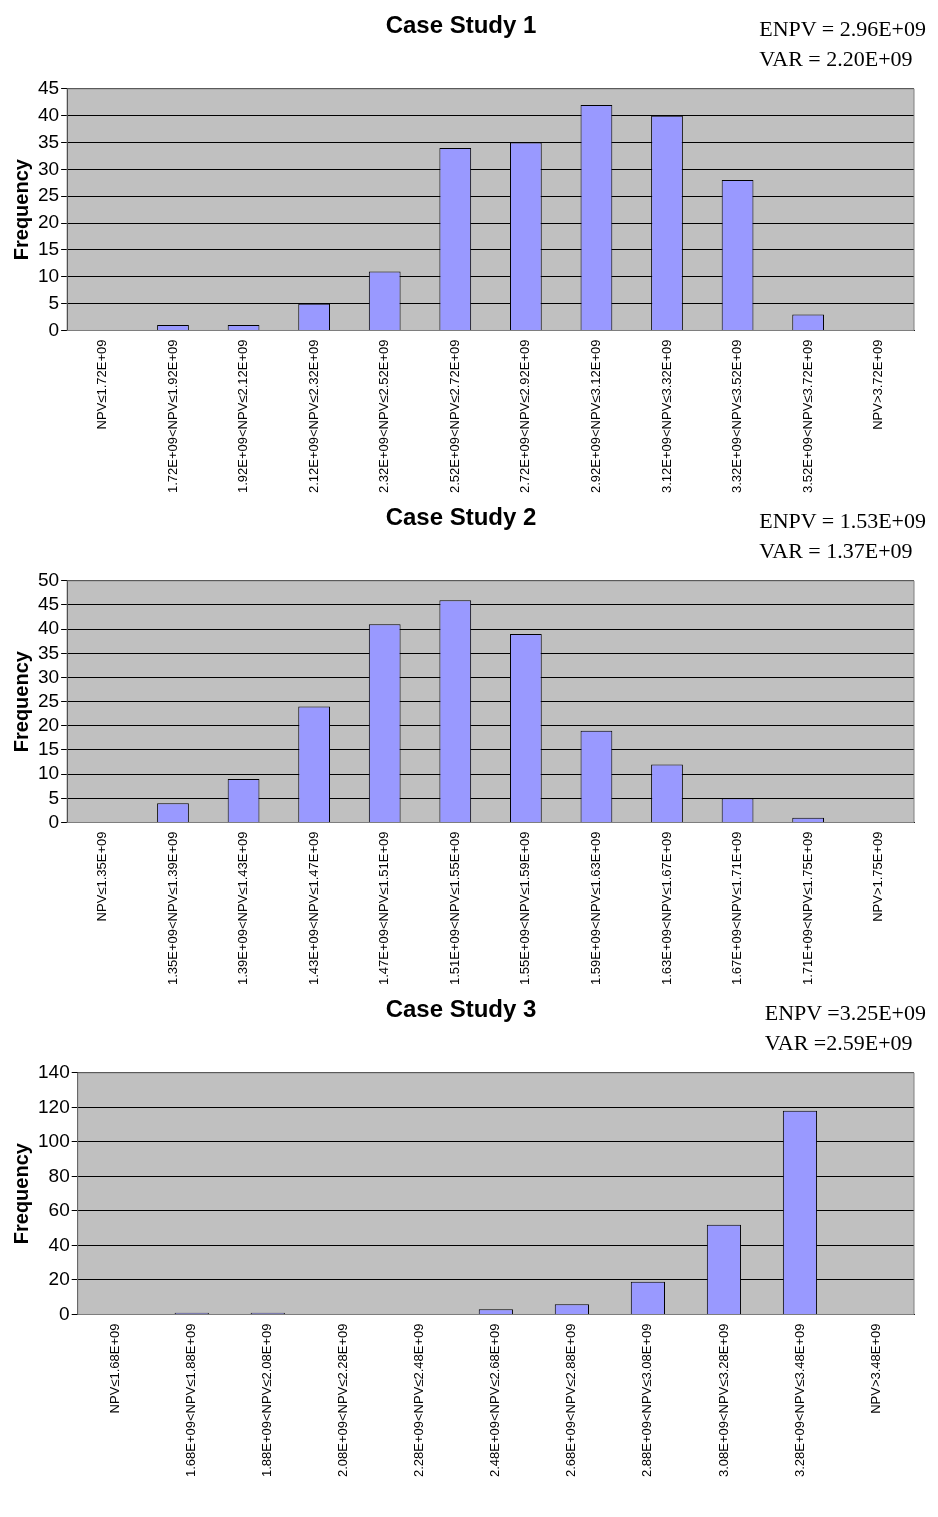 This screenshot has width=938, height=1517. What do you see at coordinates (454, 908) in the screenshot?
I see `x-tick-label: 1.51E+09<NPV≤1.55E+09` at bounding box center [454, 908].